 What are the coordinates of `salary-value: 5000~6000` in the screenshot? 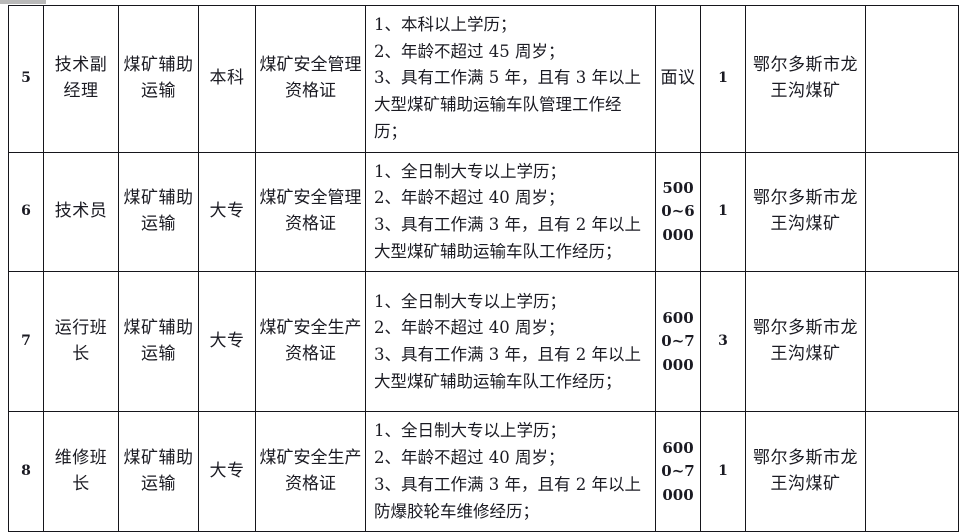 It's located at (678, 211).